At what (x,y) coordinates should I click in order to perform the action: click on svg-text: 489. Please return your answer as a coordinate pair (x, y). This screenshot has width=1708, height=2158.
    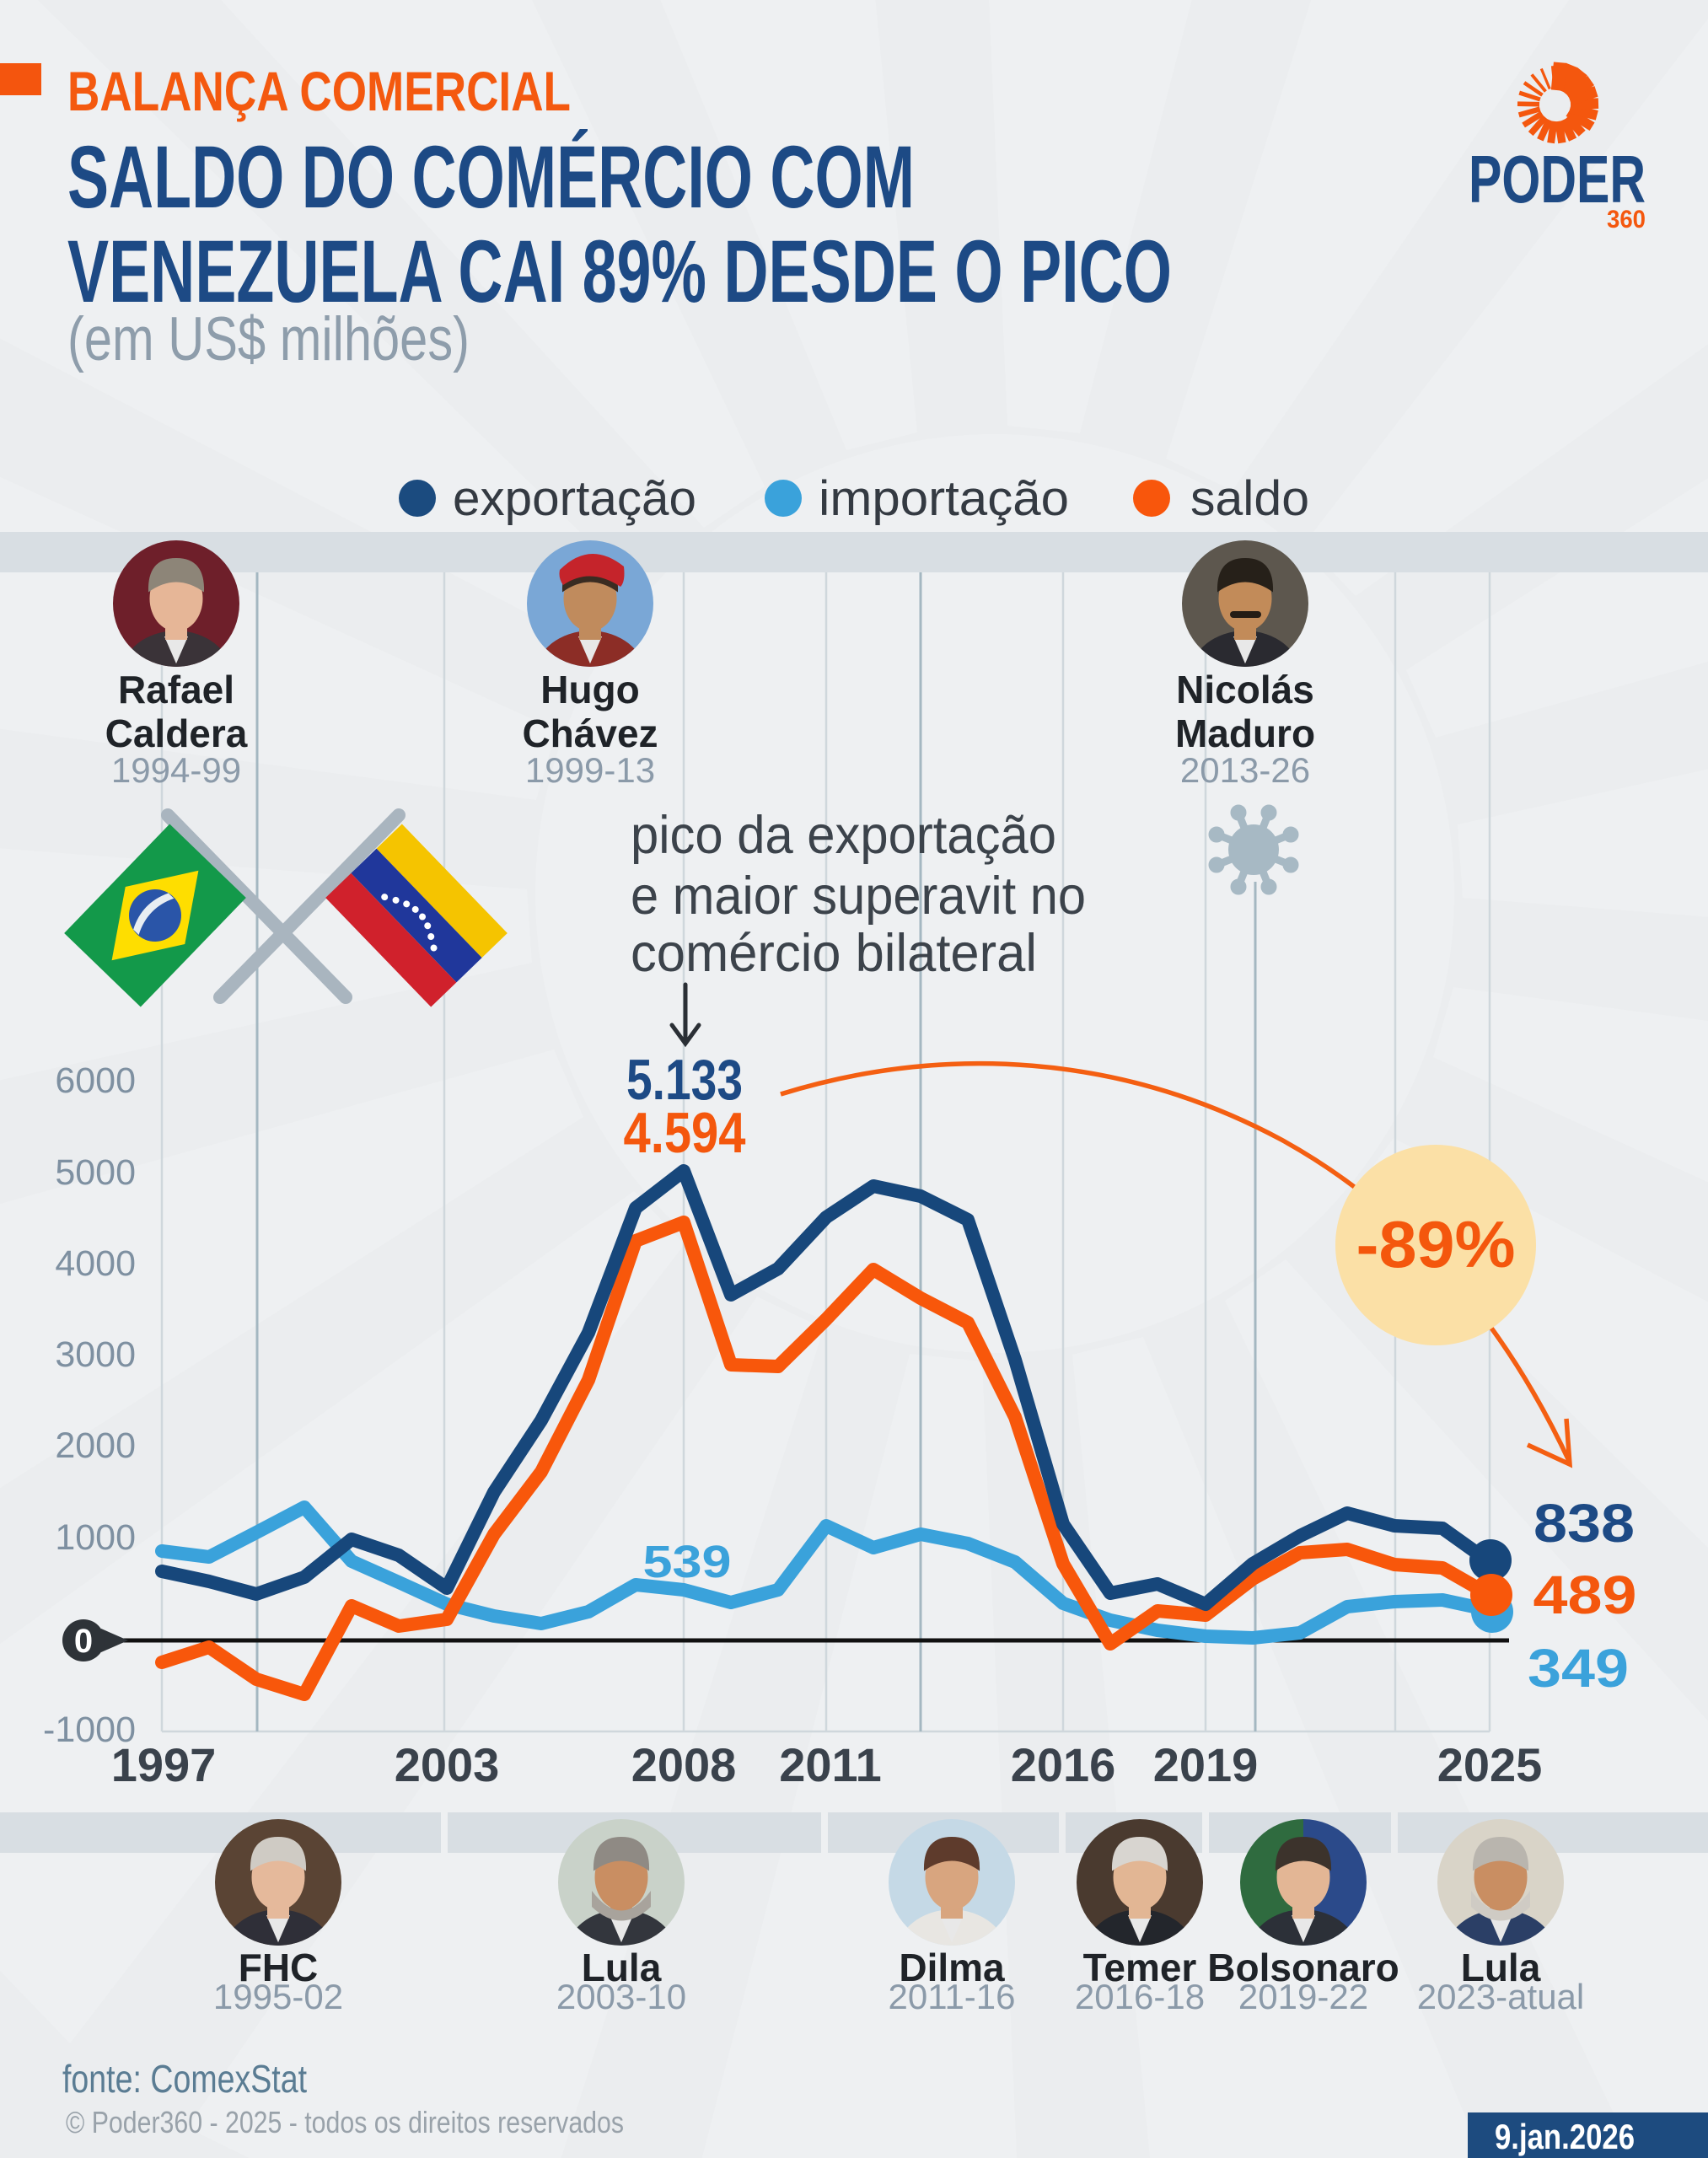
    Looking at the image, I should click on (1585, 1595).